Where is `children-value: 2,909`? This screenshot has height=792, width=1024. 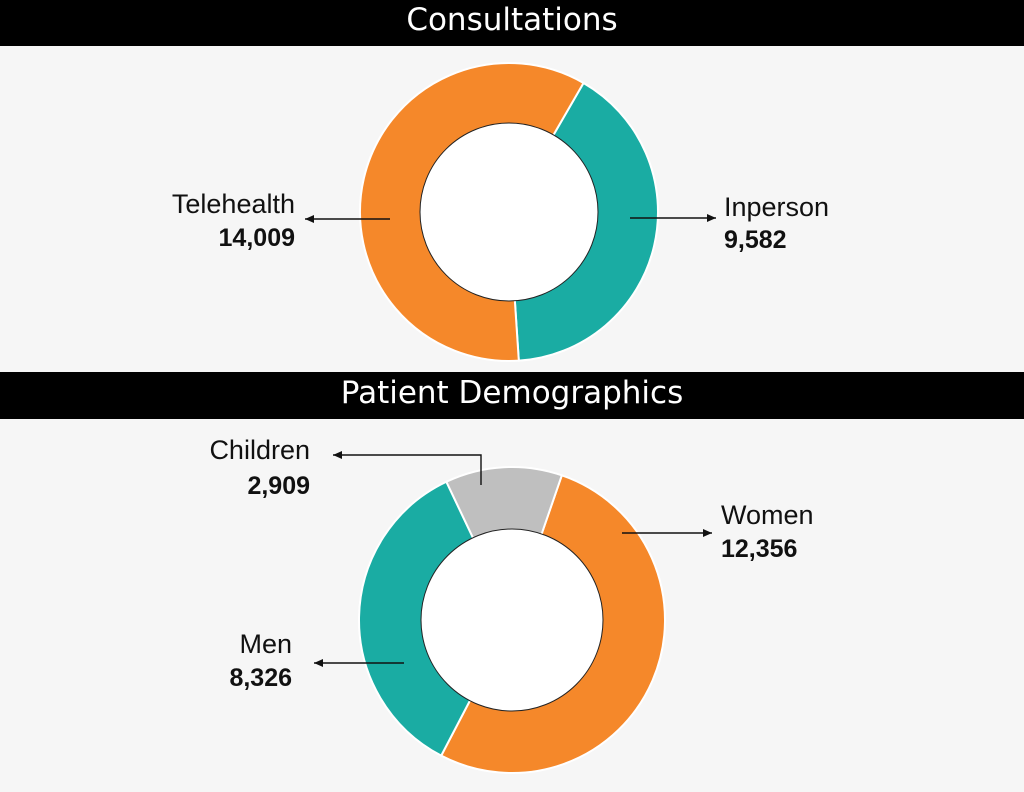 children-value: 2,909 is located at coordinates (278, 486).